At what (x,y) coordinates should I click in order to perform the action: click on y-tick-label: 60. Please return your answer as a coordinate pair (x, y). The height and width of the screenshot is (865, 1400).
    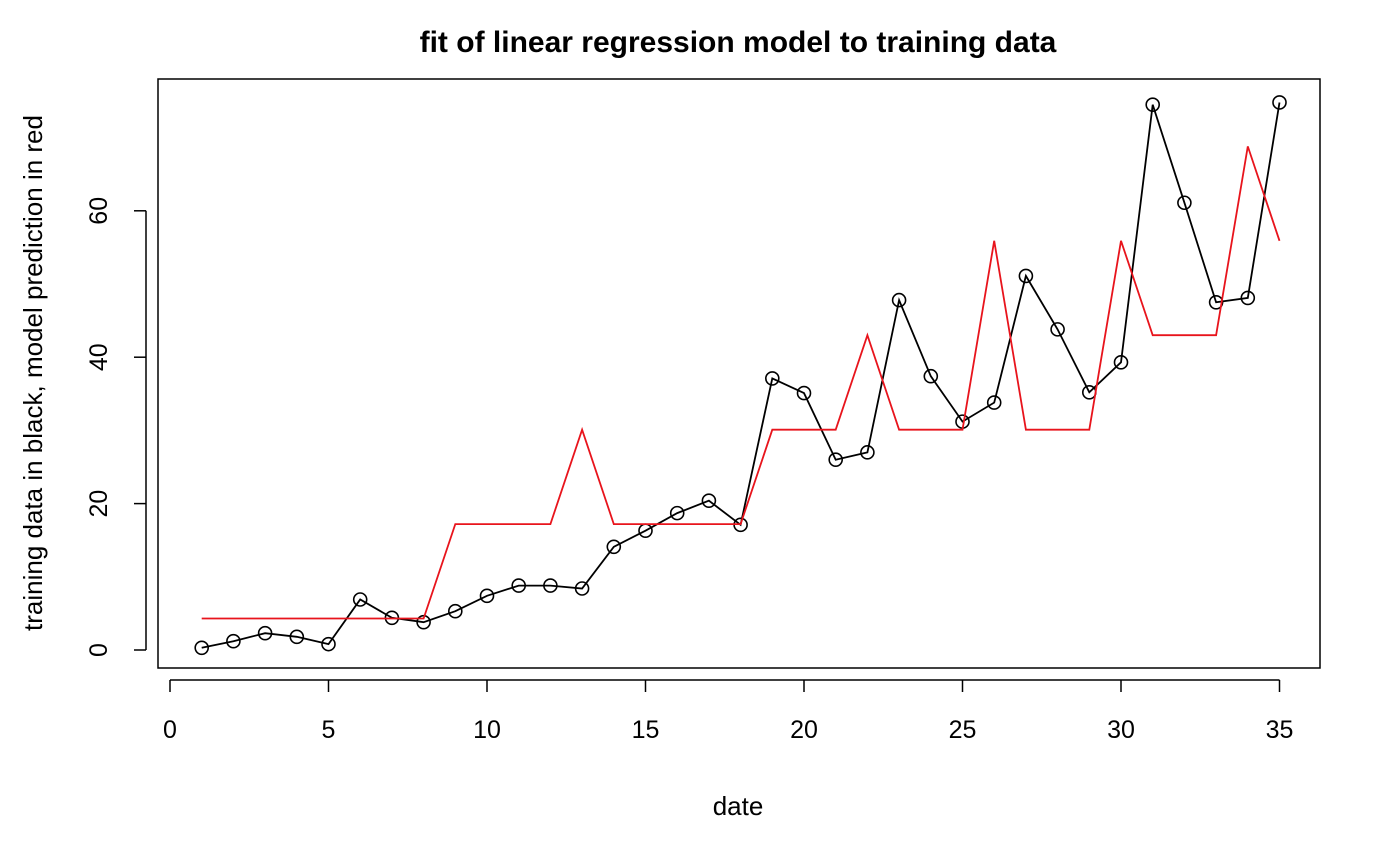
    Looking at the image, I should click on (99, 211).